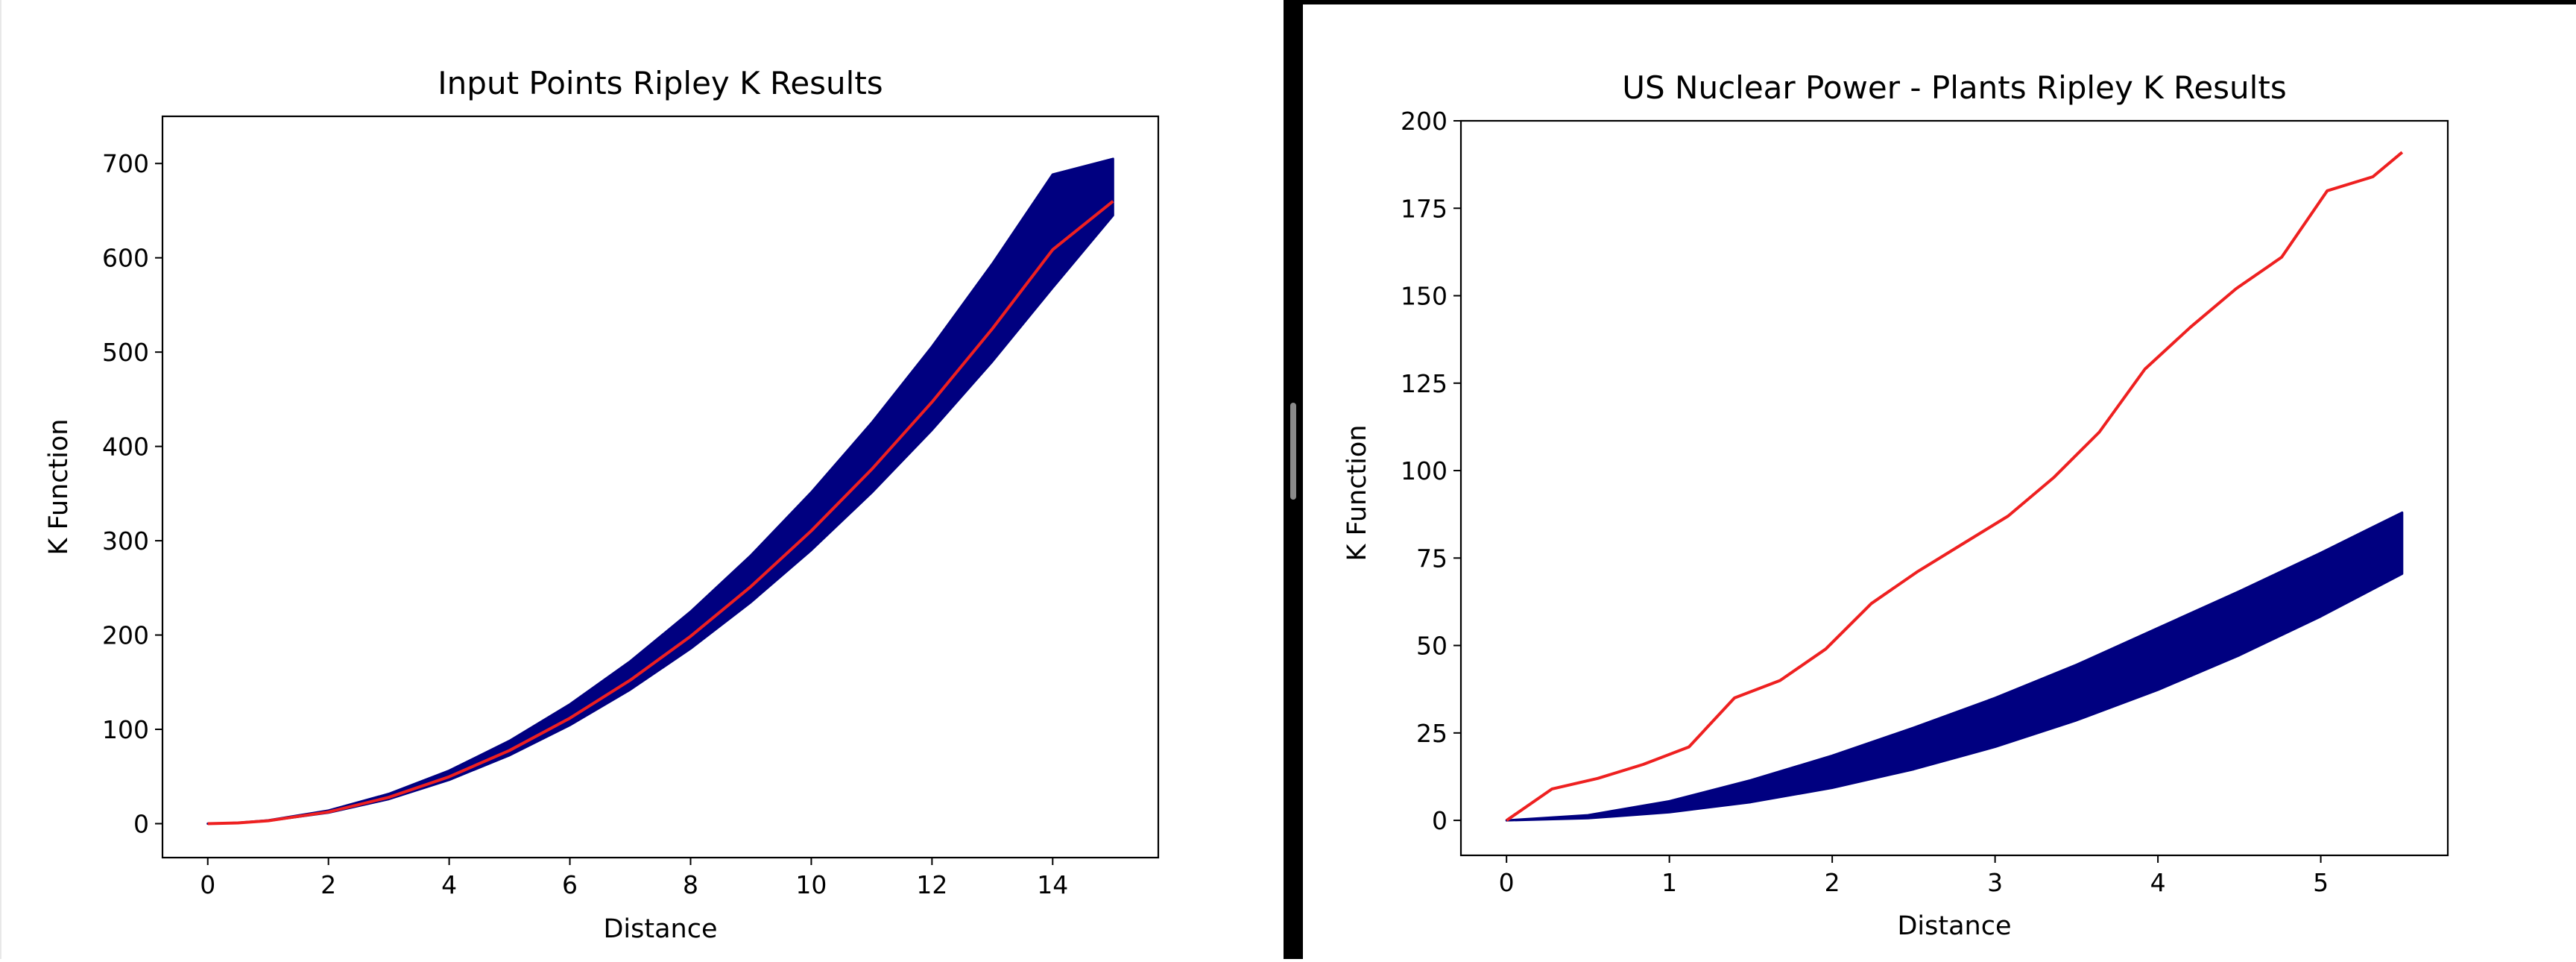  Describe the element at coordinates (1052, 884) in the screenshot. I see `x-tick-label: 14` at that location.